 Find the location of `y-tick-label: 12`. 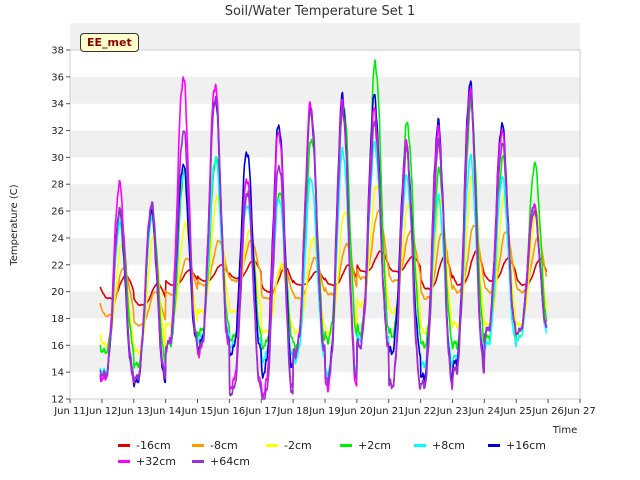

y-tick-label: 12 is located at coordinates (57, 400).